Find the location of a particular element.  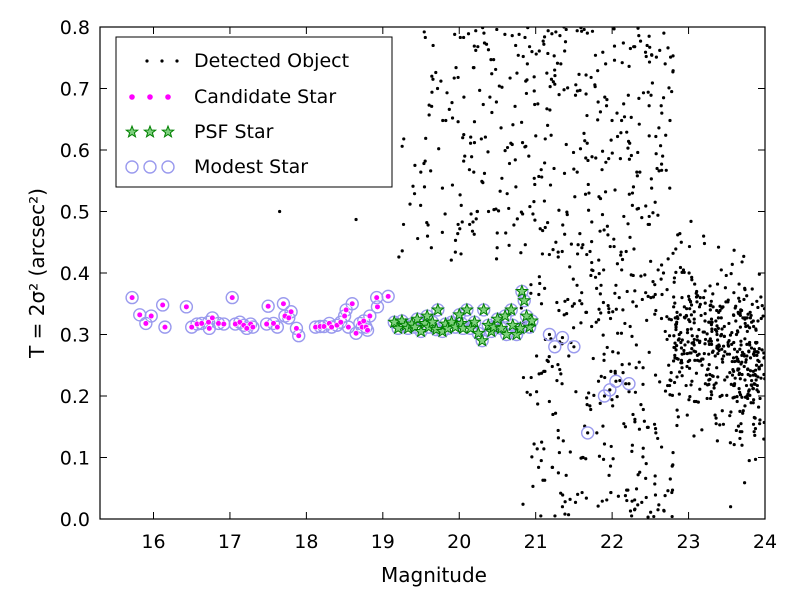

legend-label-detected: Detected Object is located at coordinates (271, 61).